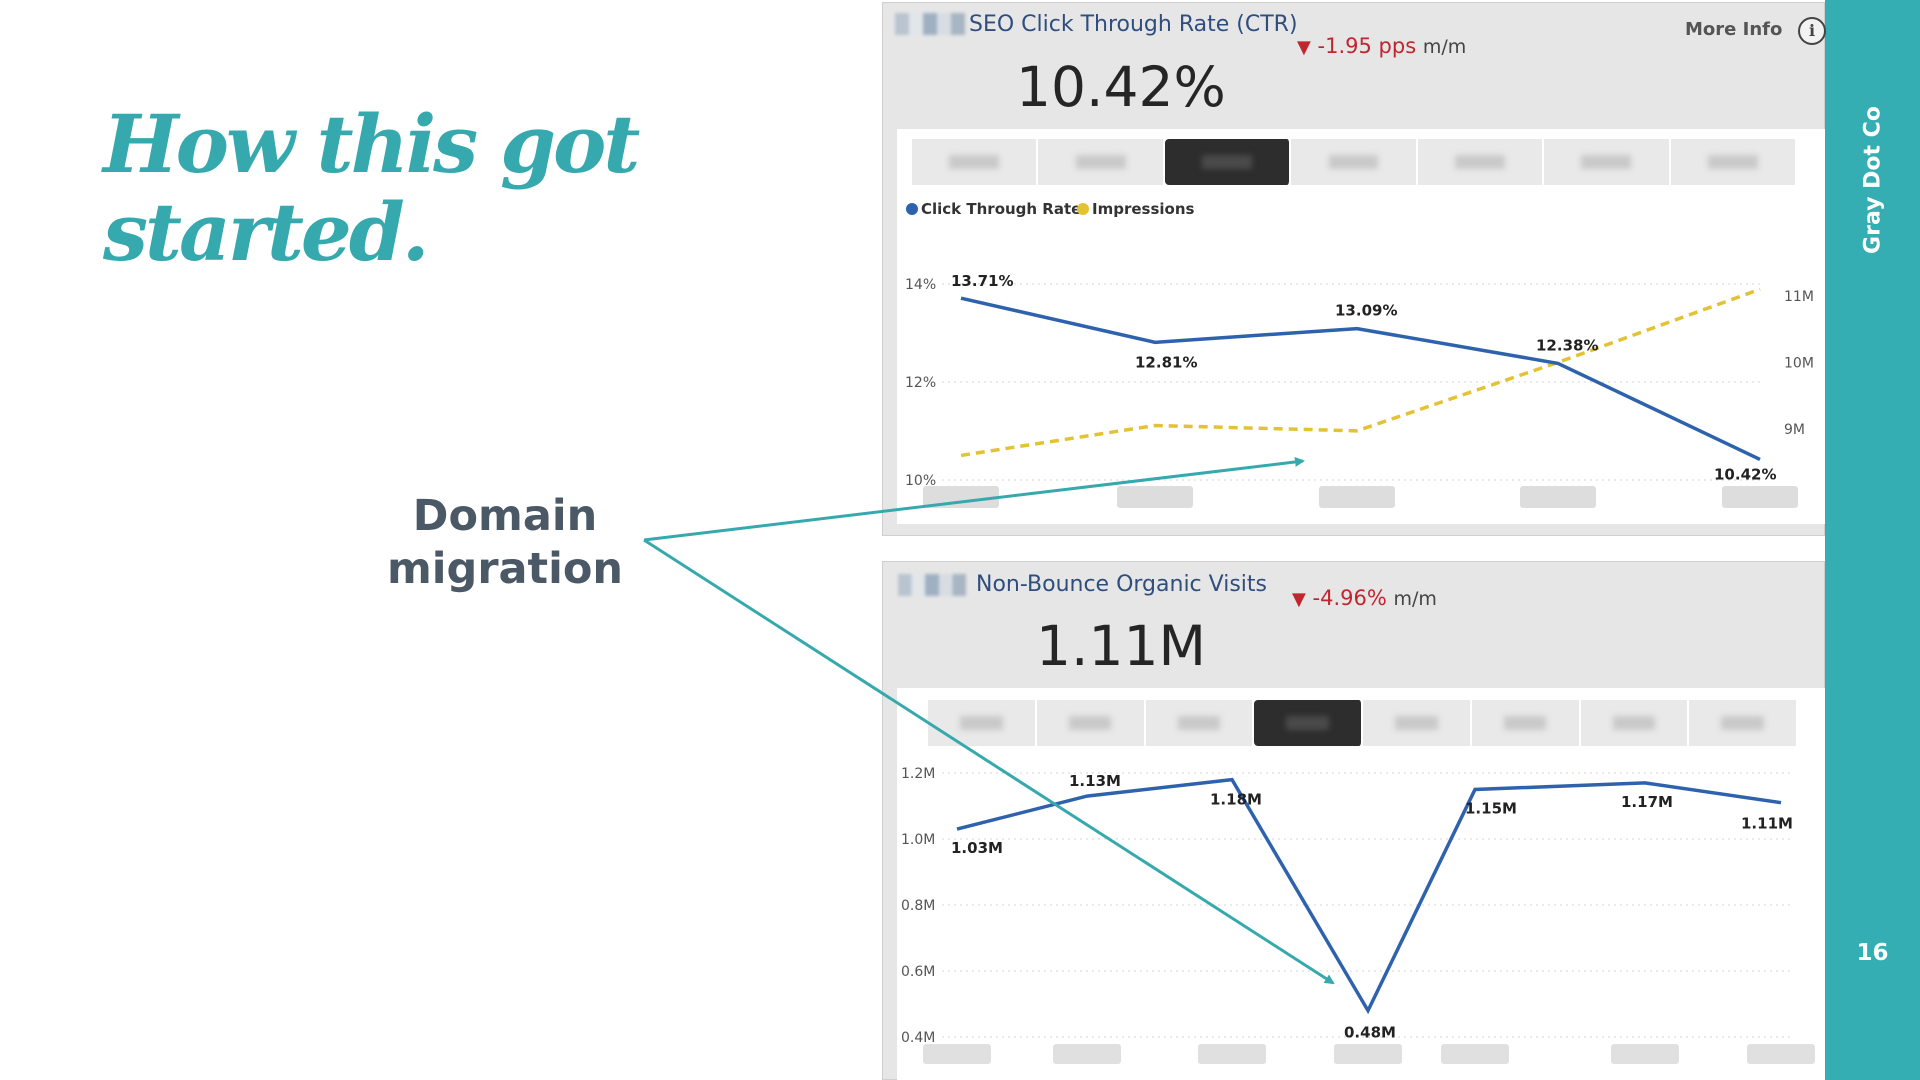  Describe the element at coordinates (918, 774) in the screenshot. I see `y-tick-label: 1.2M` at that location.